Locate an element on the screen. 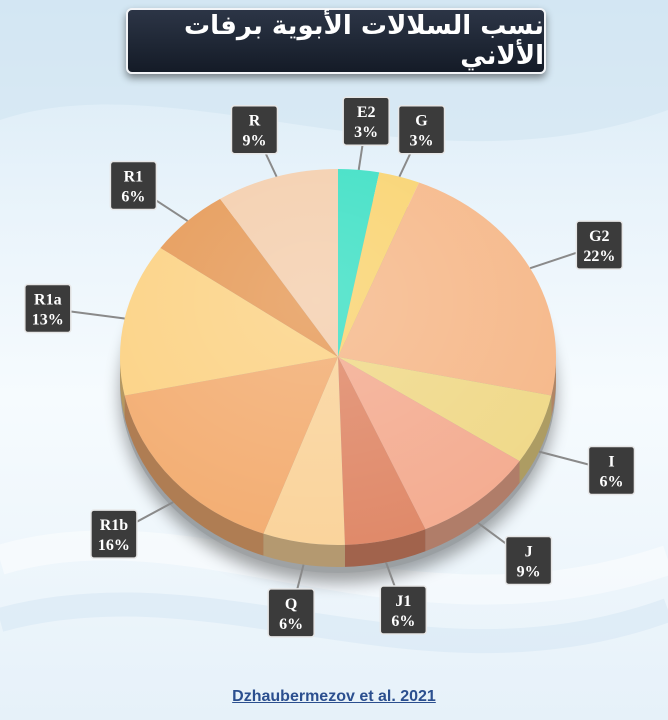  label-value-j: 9% is located at coordinates (529, 571).